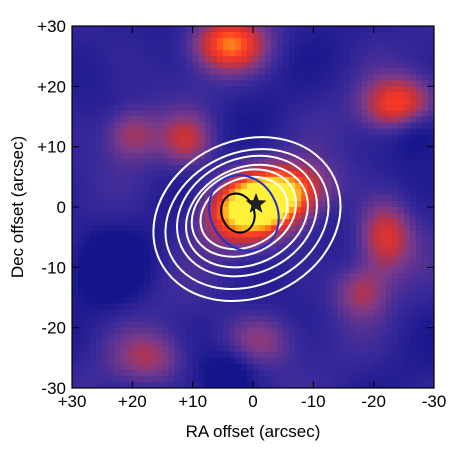  What do you see at coordinates (53, 267) in the screenshot?
I see `y-tick-label: -10` at bounding box center [53, 267].